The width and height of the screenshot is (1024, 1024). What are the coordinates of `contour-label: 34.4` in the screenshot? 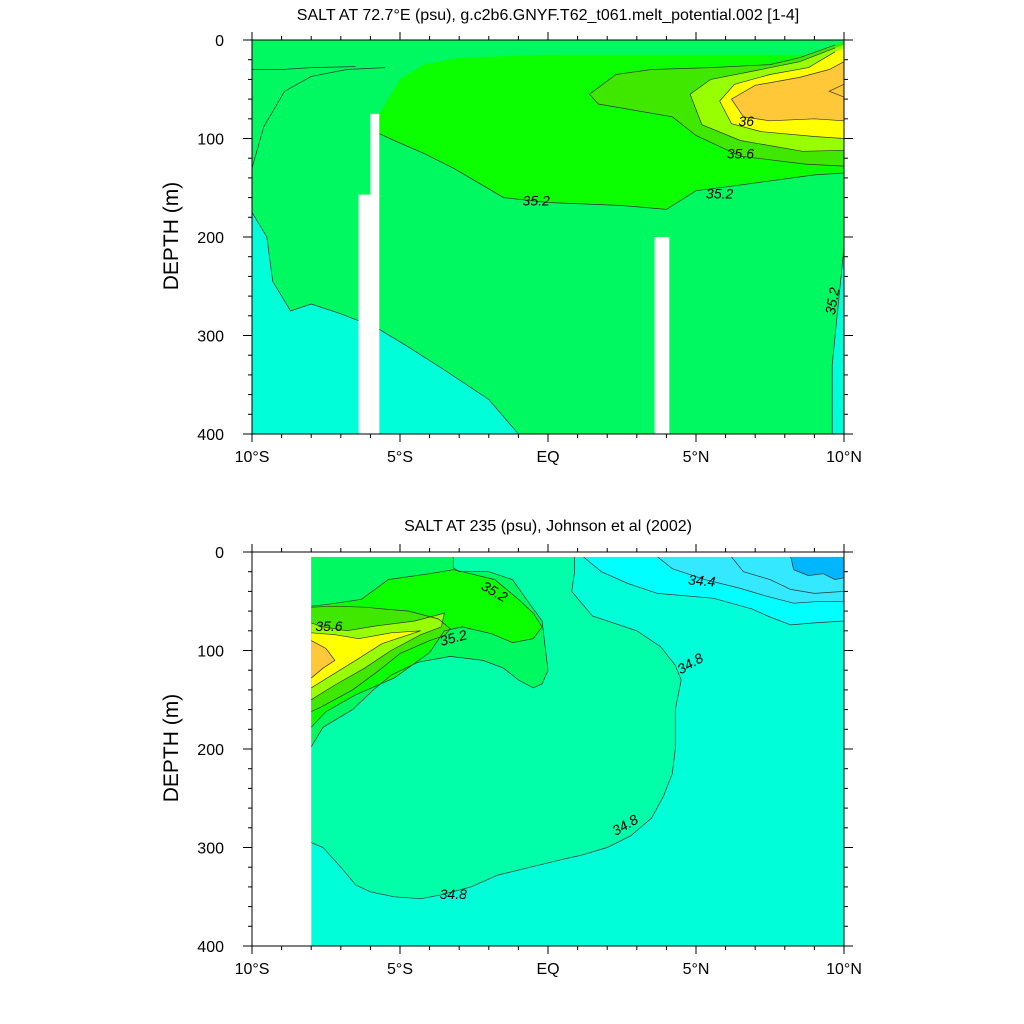 It's located at (702, 580).